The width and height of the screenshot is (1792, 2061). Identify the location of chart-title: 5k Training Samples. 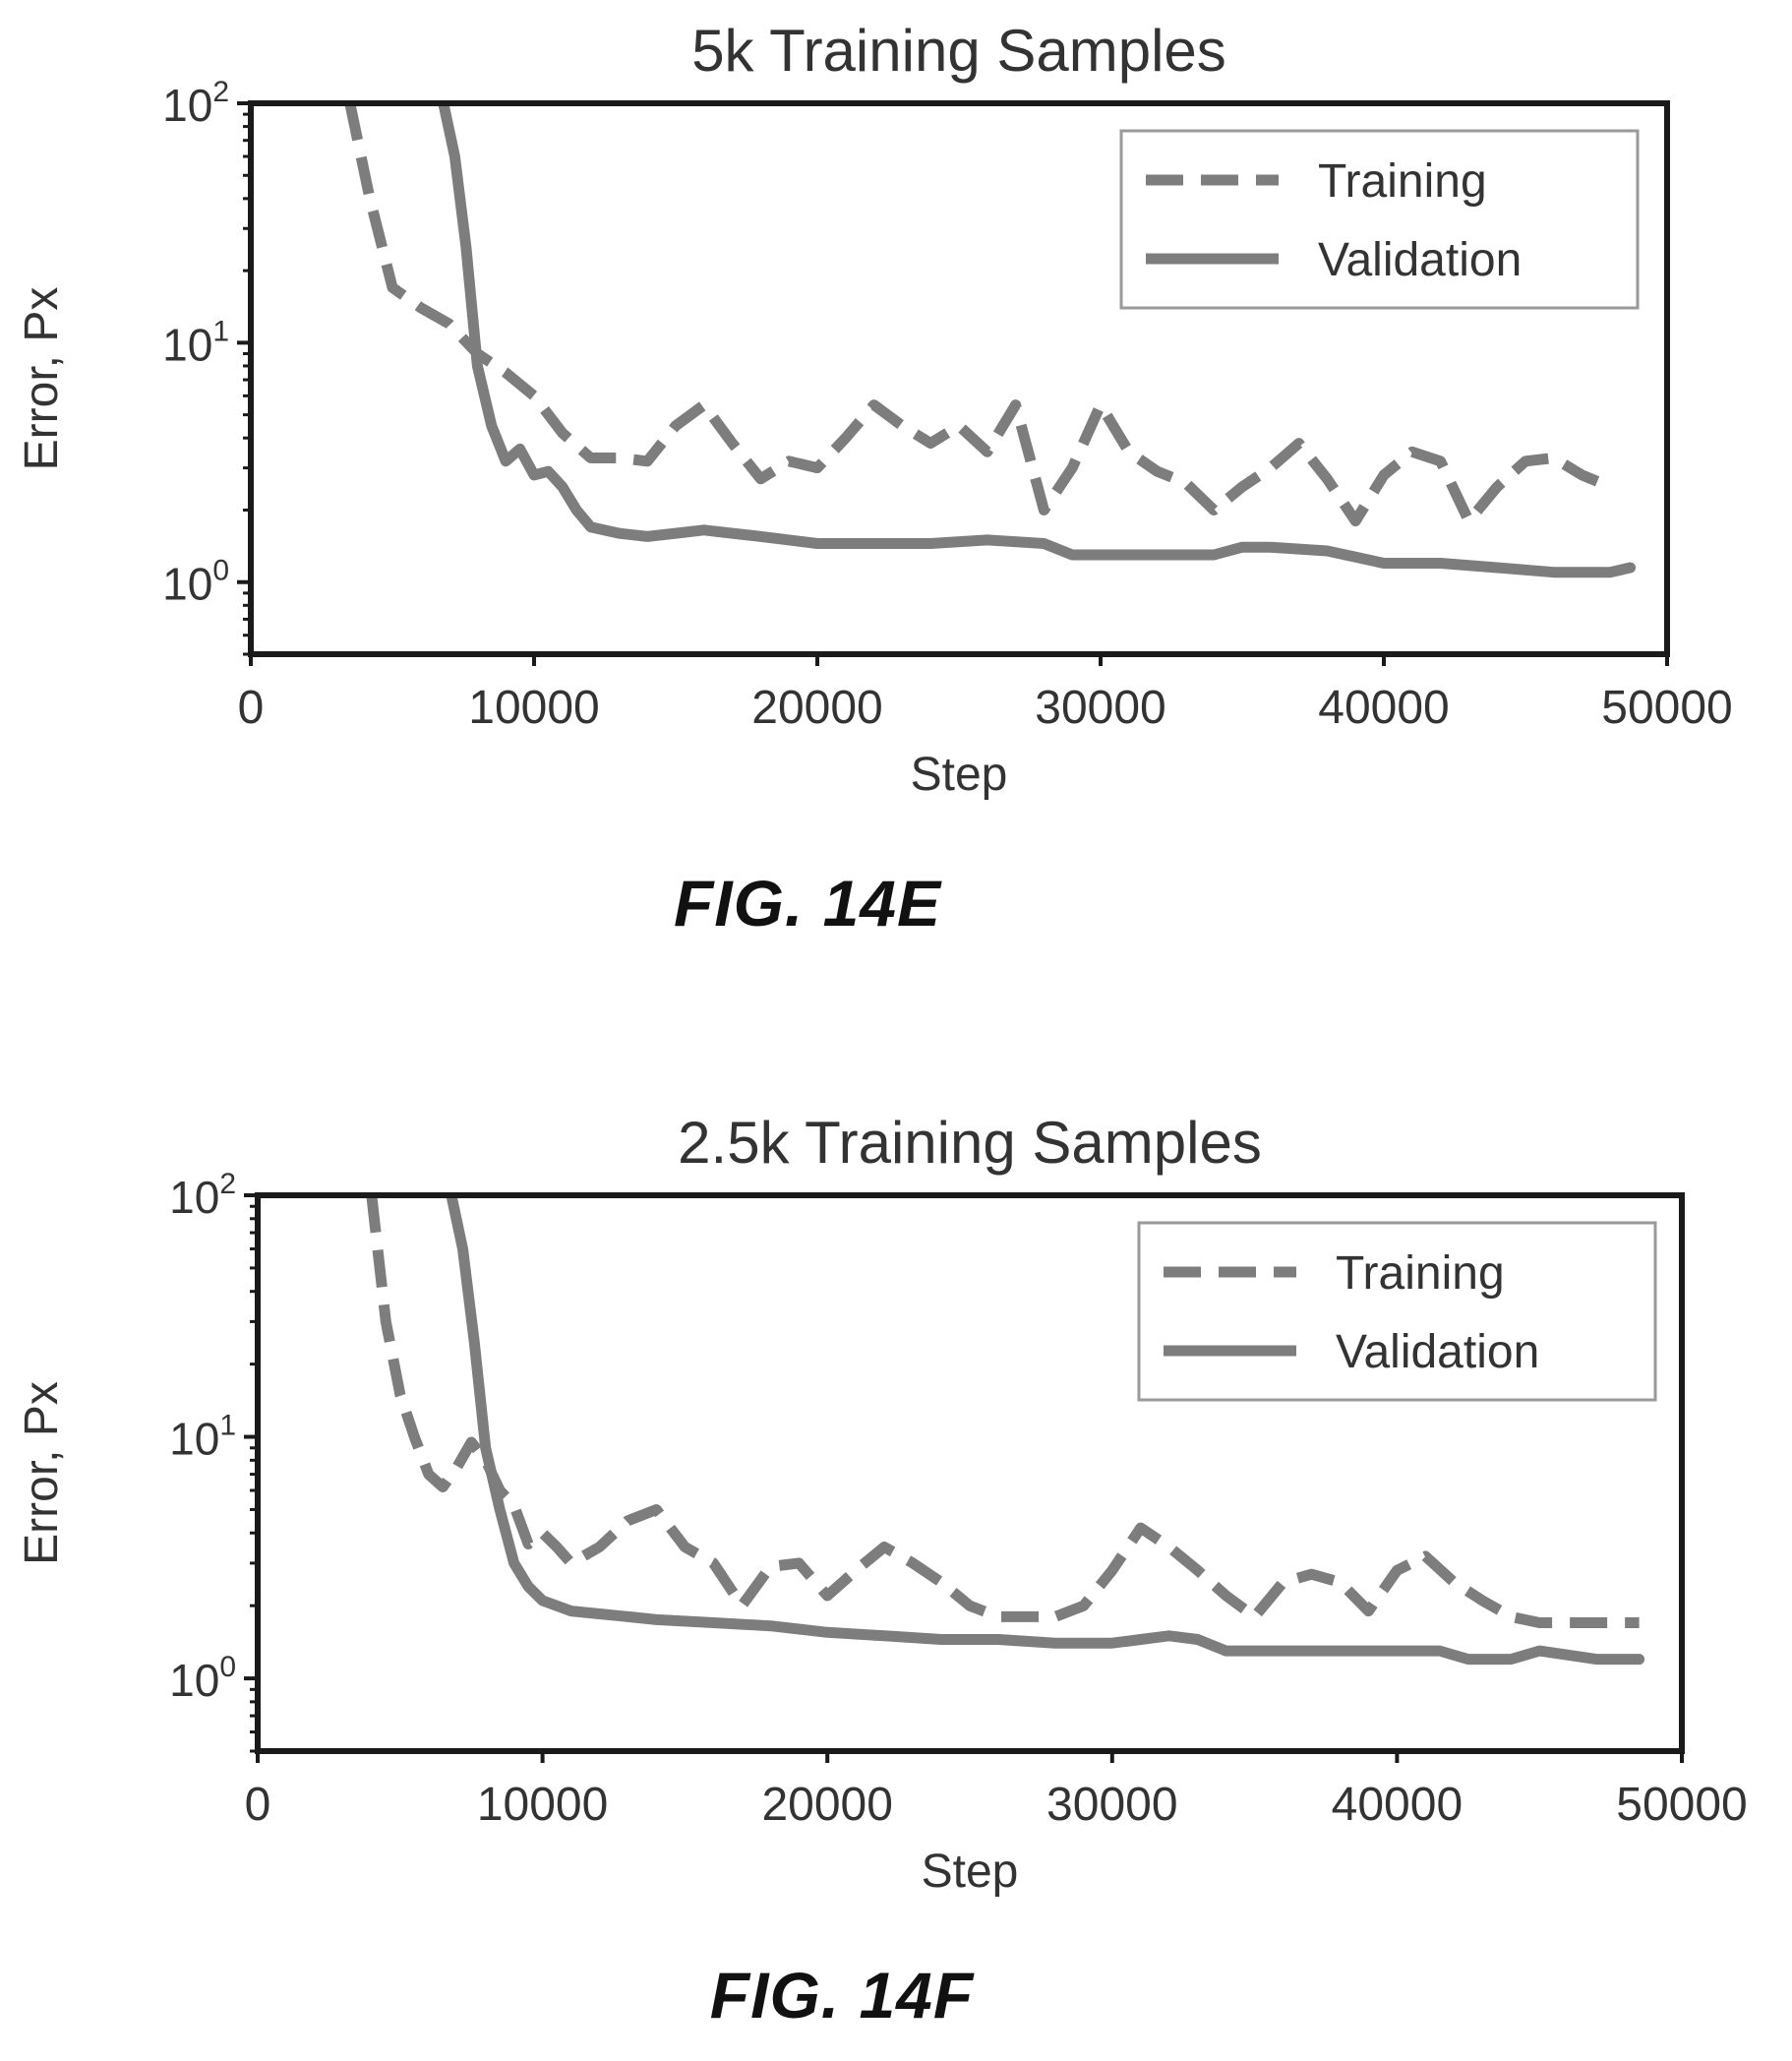
(958, 51).